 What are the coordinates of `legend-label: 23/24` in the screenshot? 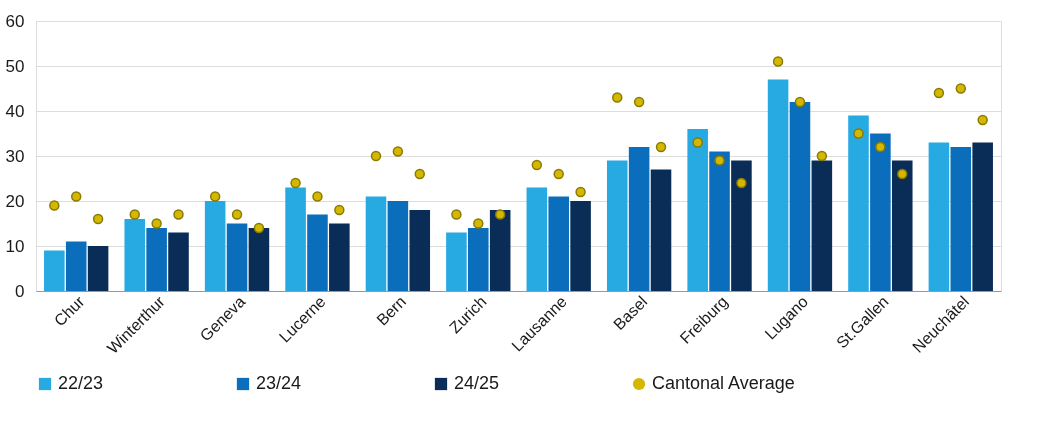 It's located at (279, 383).